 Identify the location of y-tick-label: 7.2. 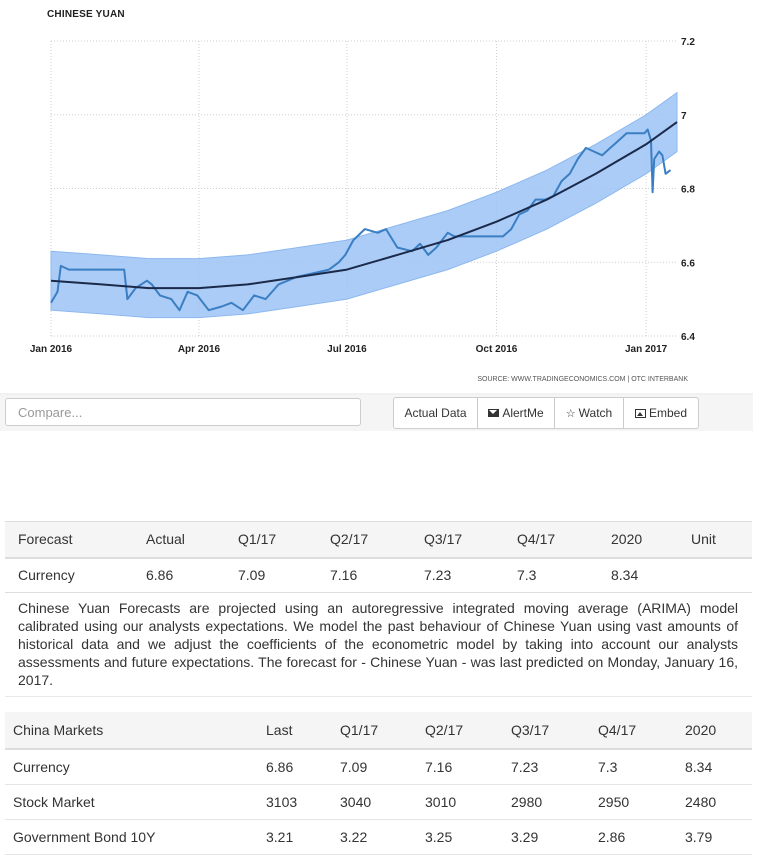
(688, 42).